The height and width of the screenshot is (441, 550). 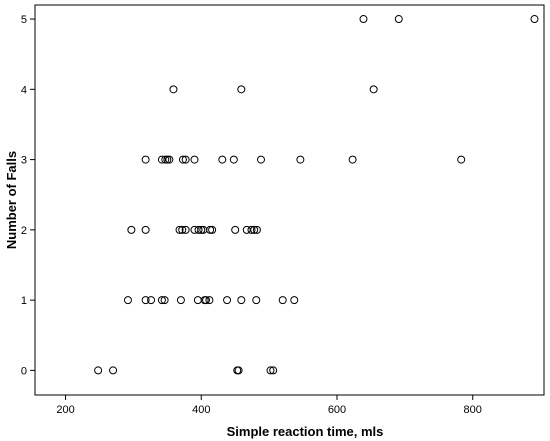 I want to click on x-tick-label: 800, so click(x=473, y=410).